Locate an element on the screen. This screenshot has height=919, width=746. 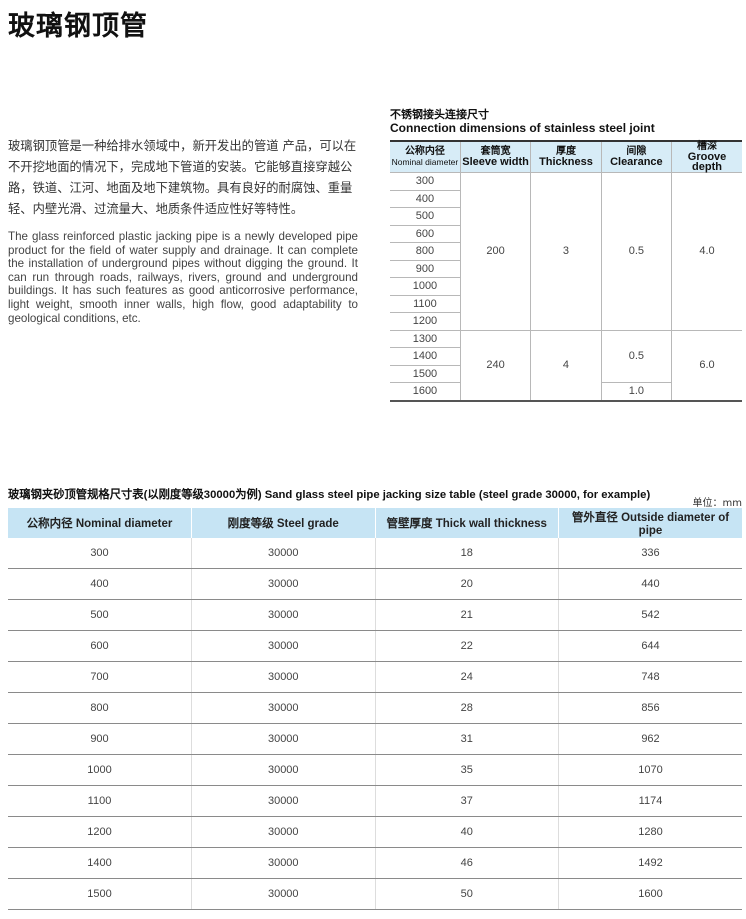
cell: 22 is located at coordinates (466, 646).